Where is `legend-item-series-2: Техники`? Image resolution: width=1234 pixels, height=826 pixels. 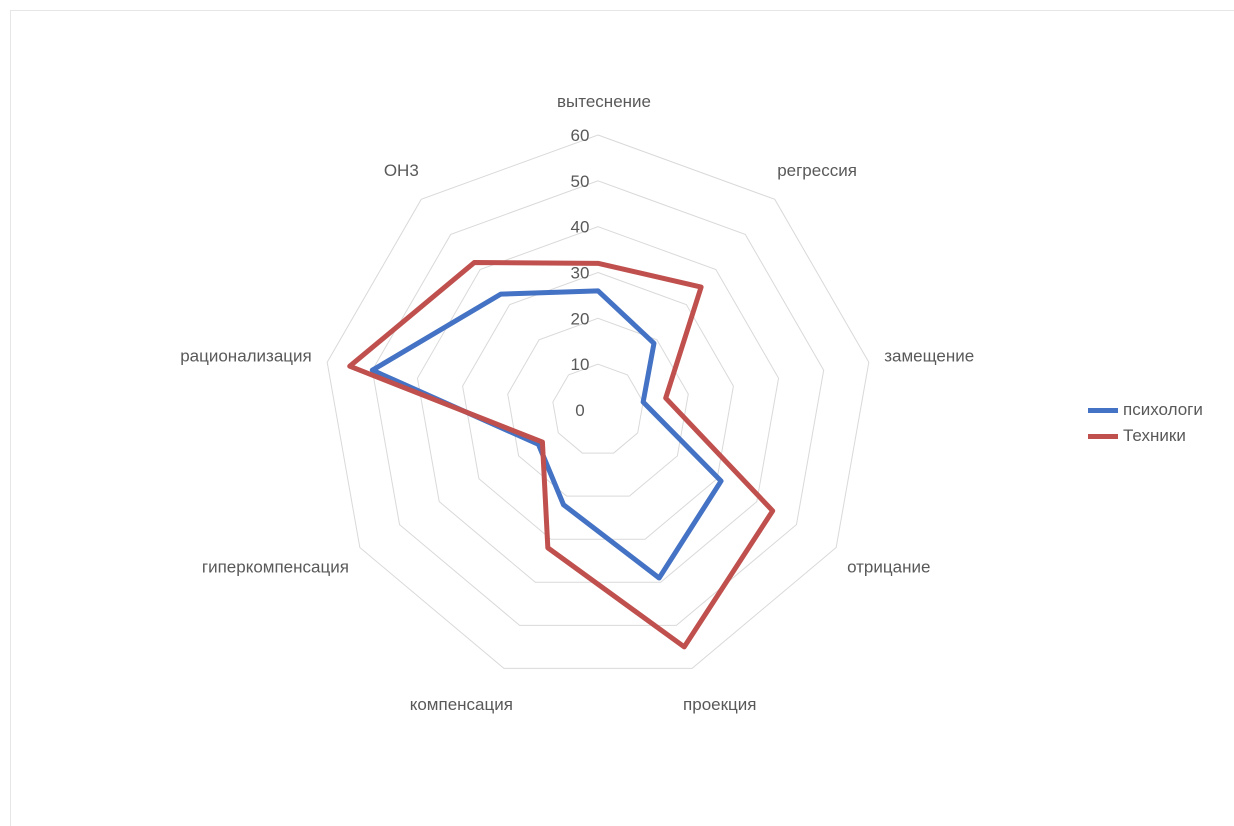
legend-item-series-2: Техники is located at coordinates (1145, 436).